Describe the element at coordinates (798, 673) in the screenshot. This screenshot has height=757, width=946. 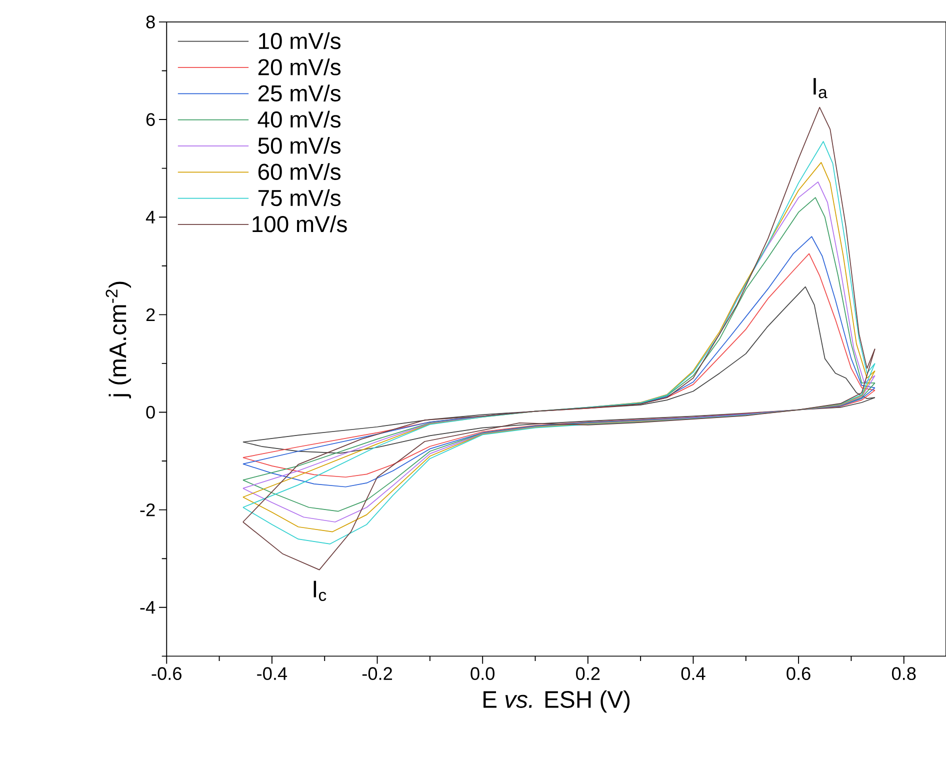
I see `x-tick-label: 0.6` at that location.